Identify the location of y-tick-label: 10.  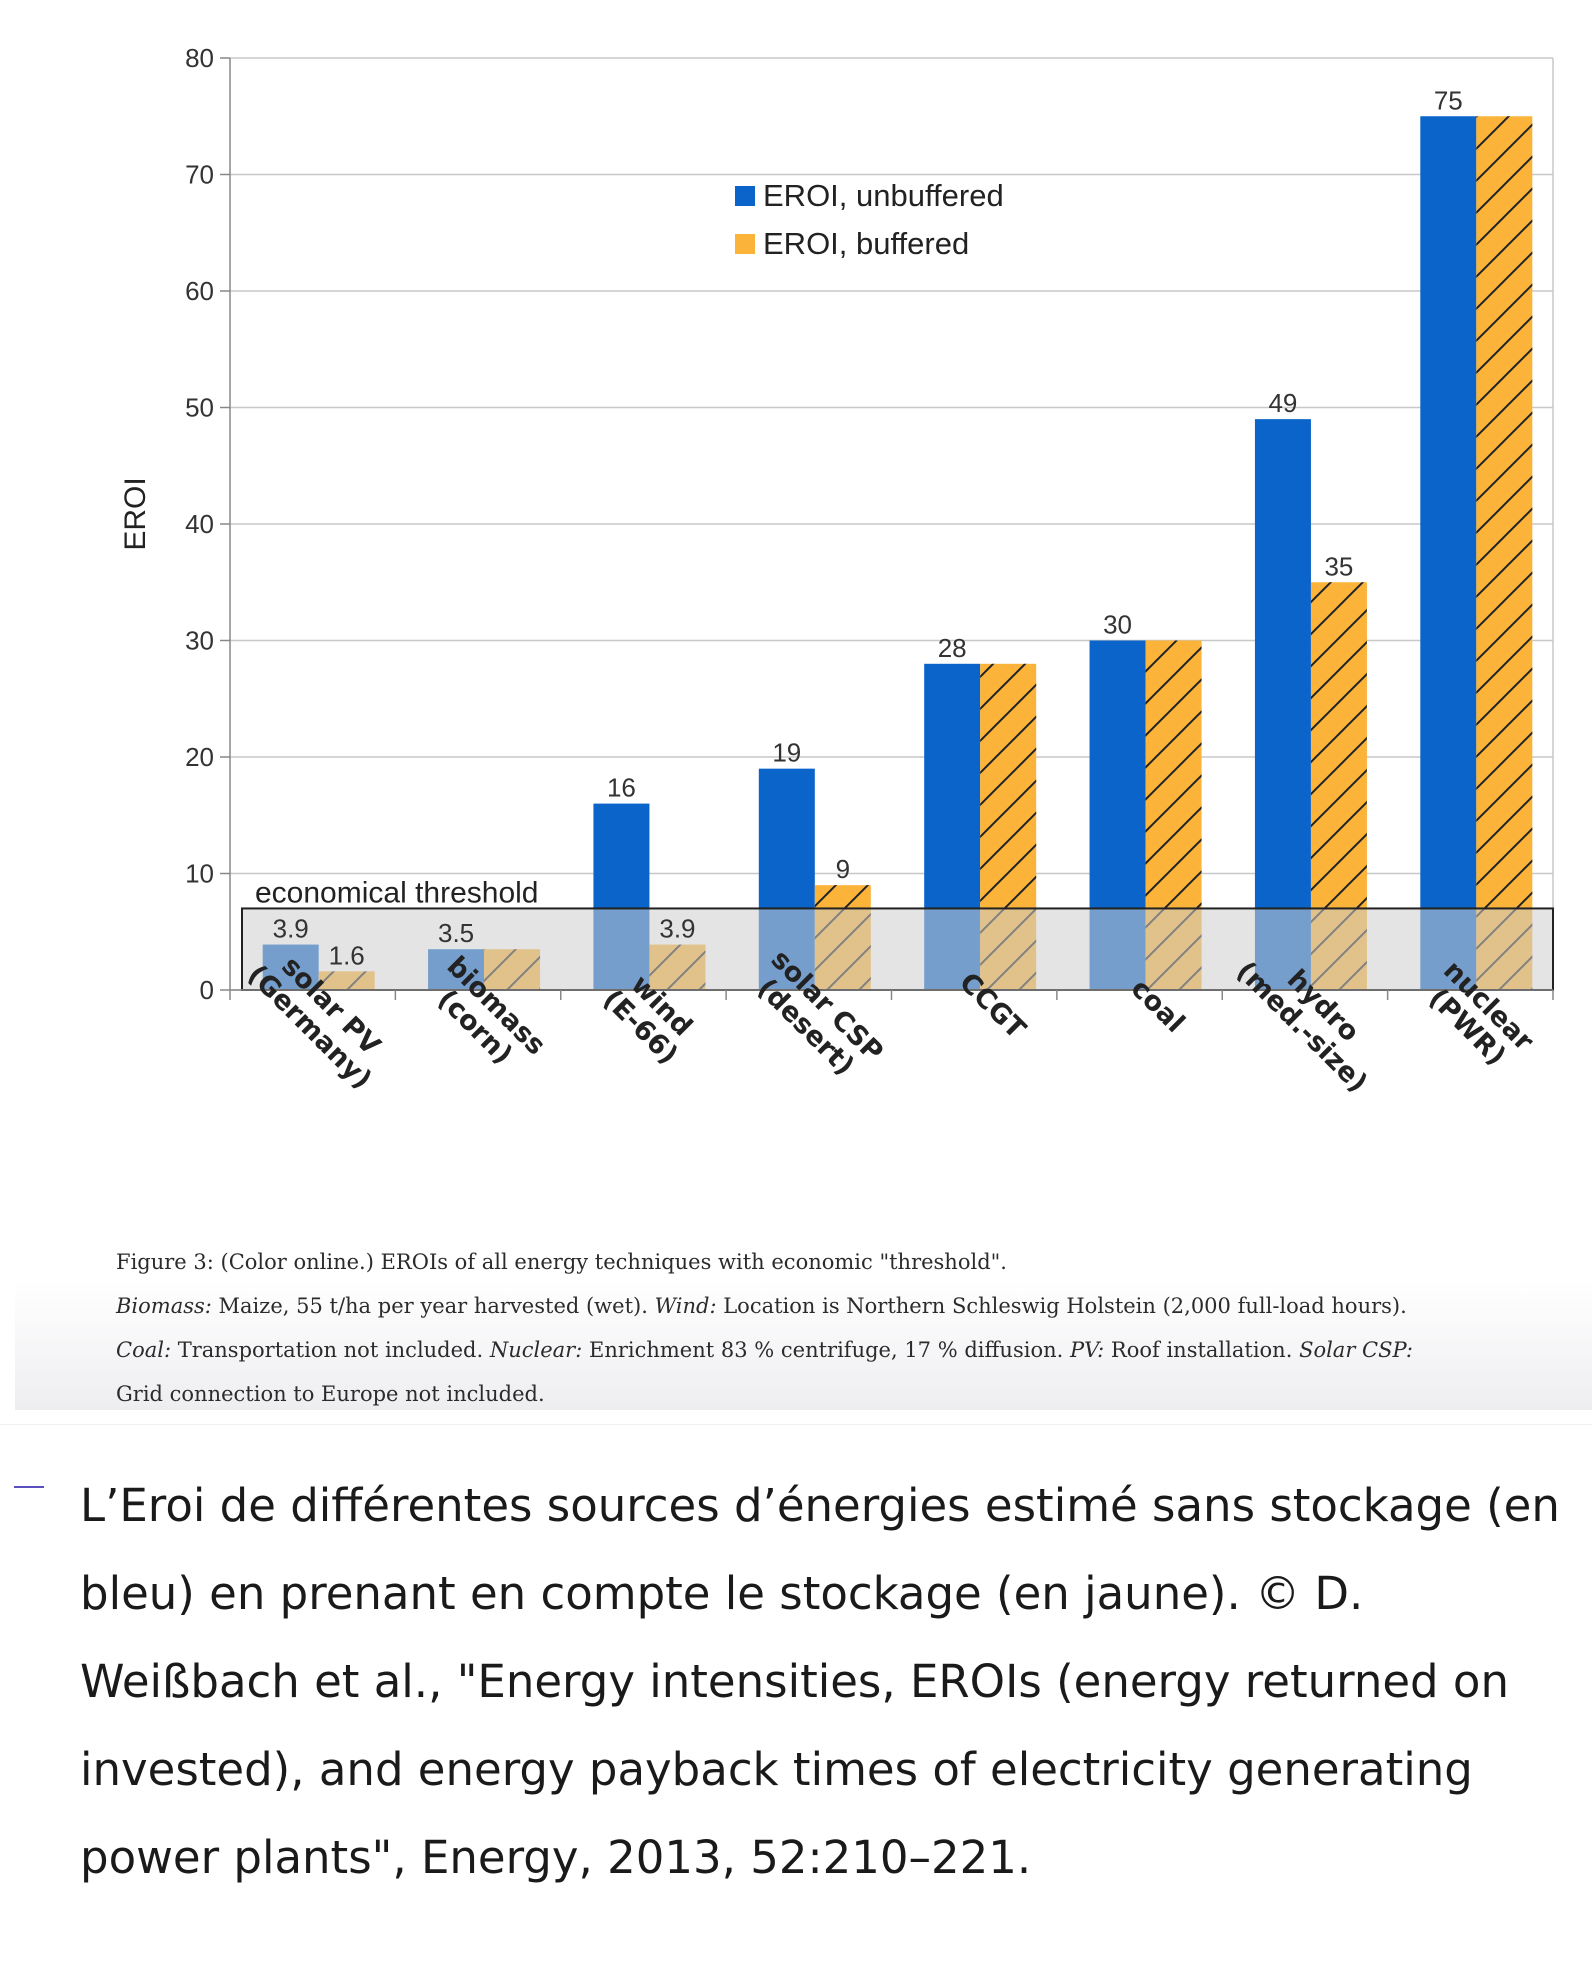
(199, 874).